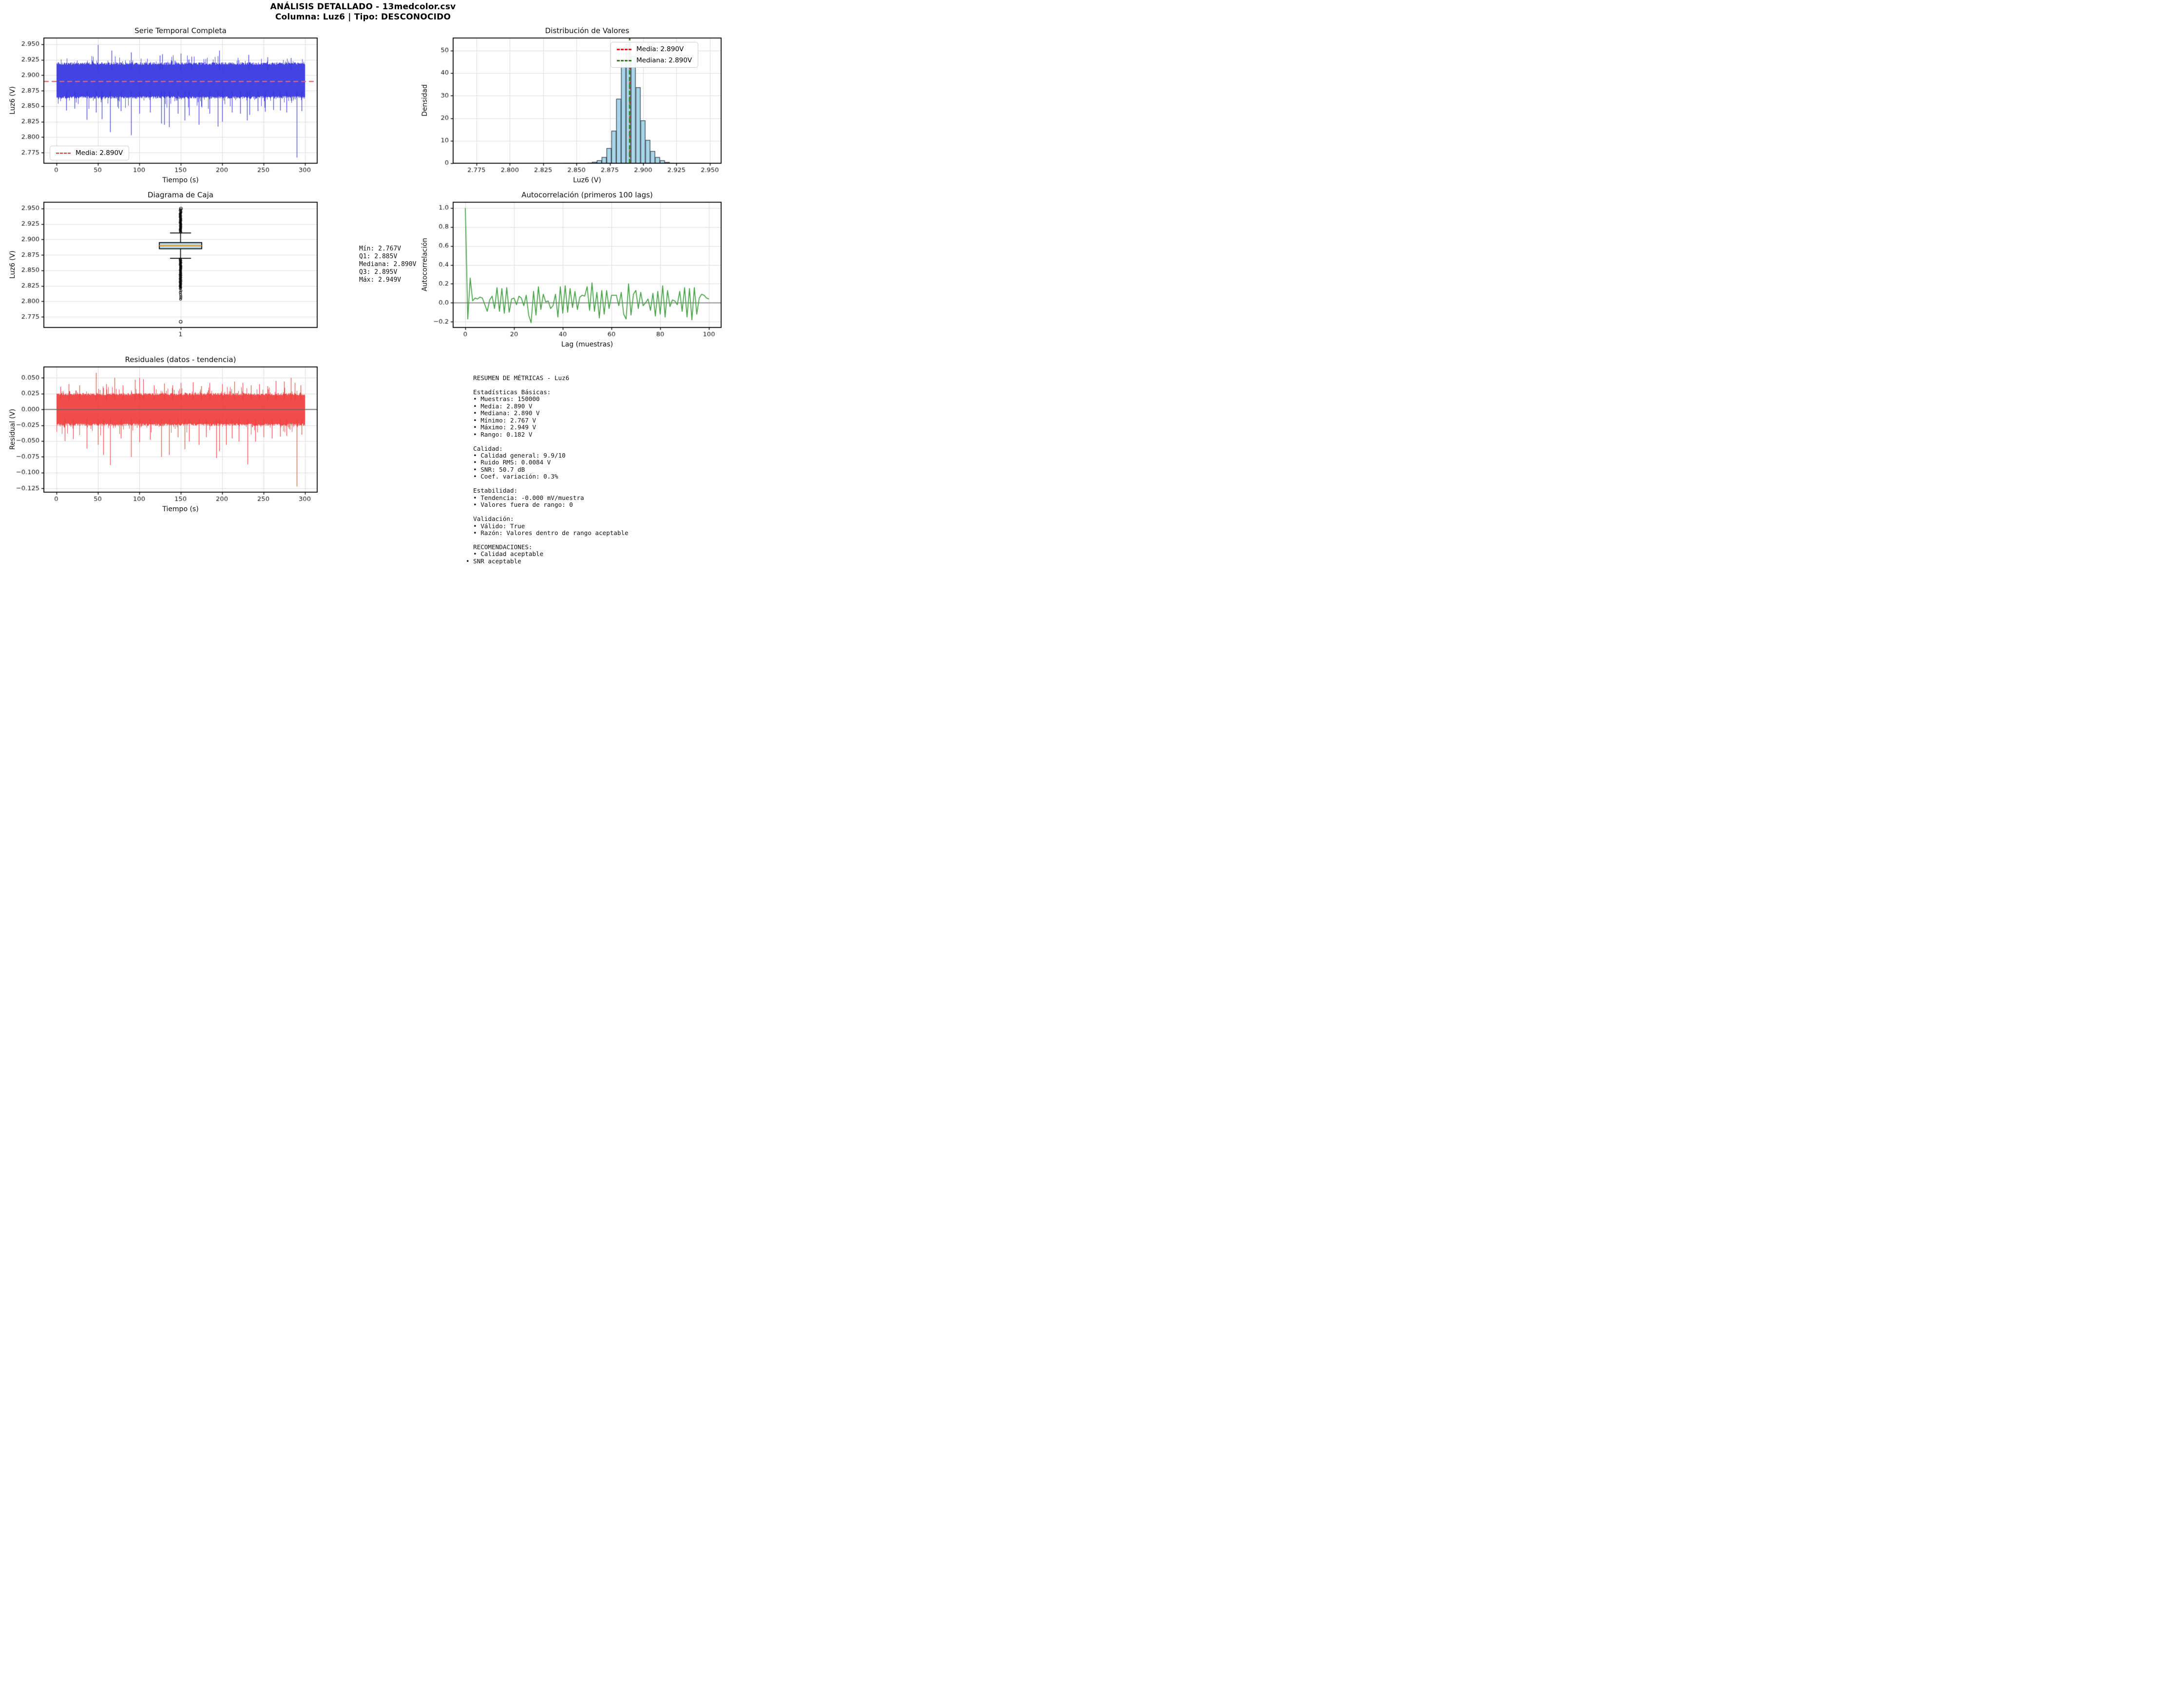 The height and width of the screenshot is (1708, 2178). What do you see at coordinates (660, 49) in the screenshot?
I see `hist-legend-media-label: Media: 2.890V` at bounding box center [660, 49].